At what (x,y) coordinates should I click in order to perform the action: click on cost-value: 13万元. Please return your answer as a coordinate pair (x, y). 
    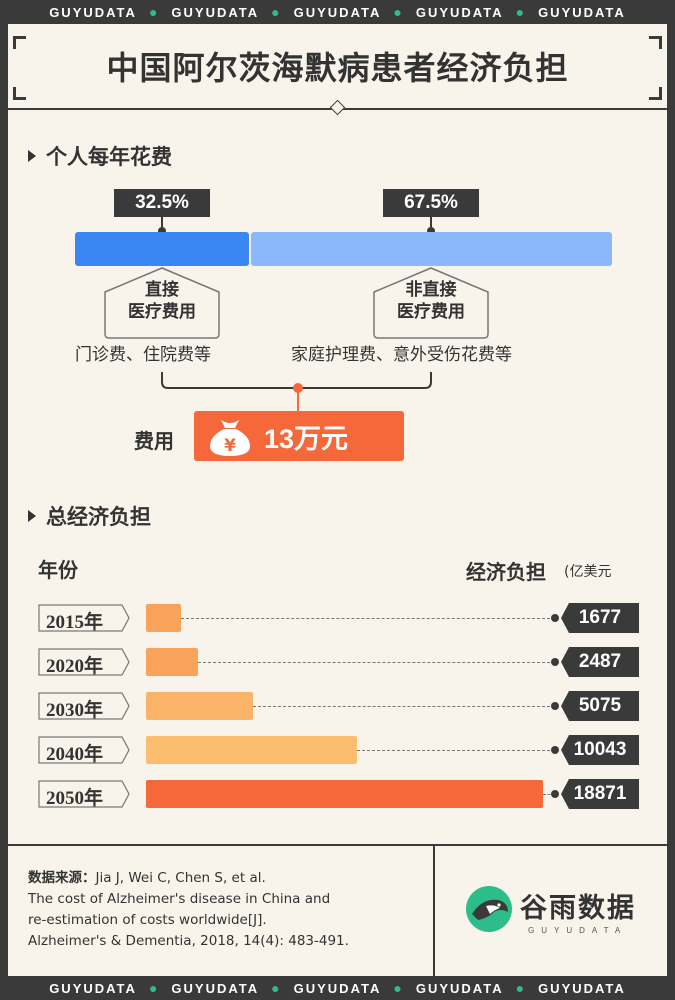
    Looking at the image, I should click on (306, 438).